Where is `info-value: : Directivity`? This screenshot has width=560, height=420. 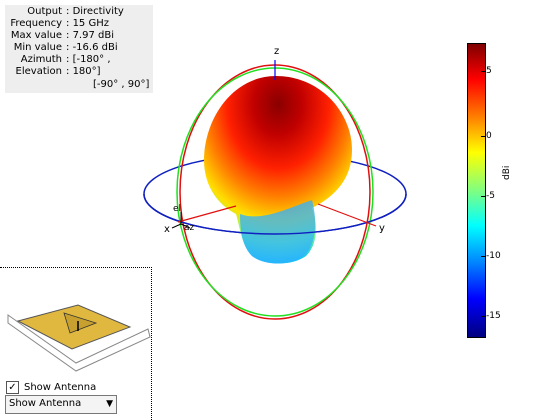
info-value: : Directivity is located at coordinates (95, 11).